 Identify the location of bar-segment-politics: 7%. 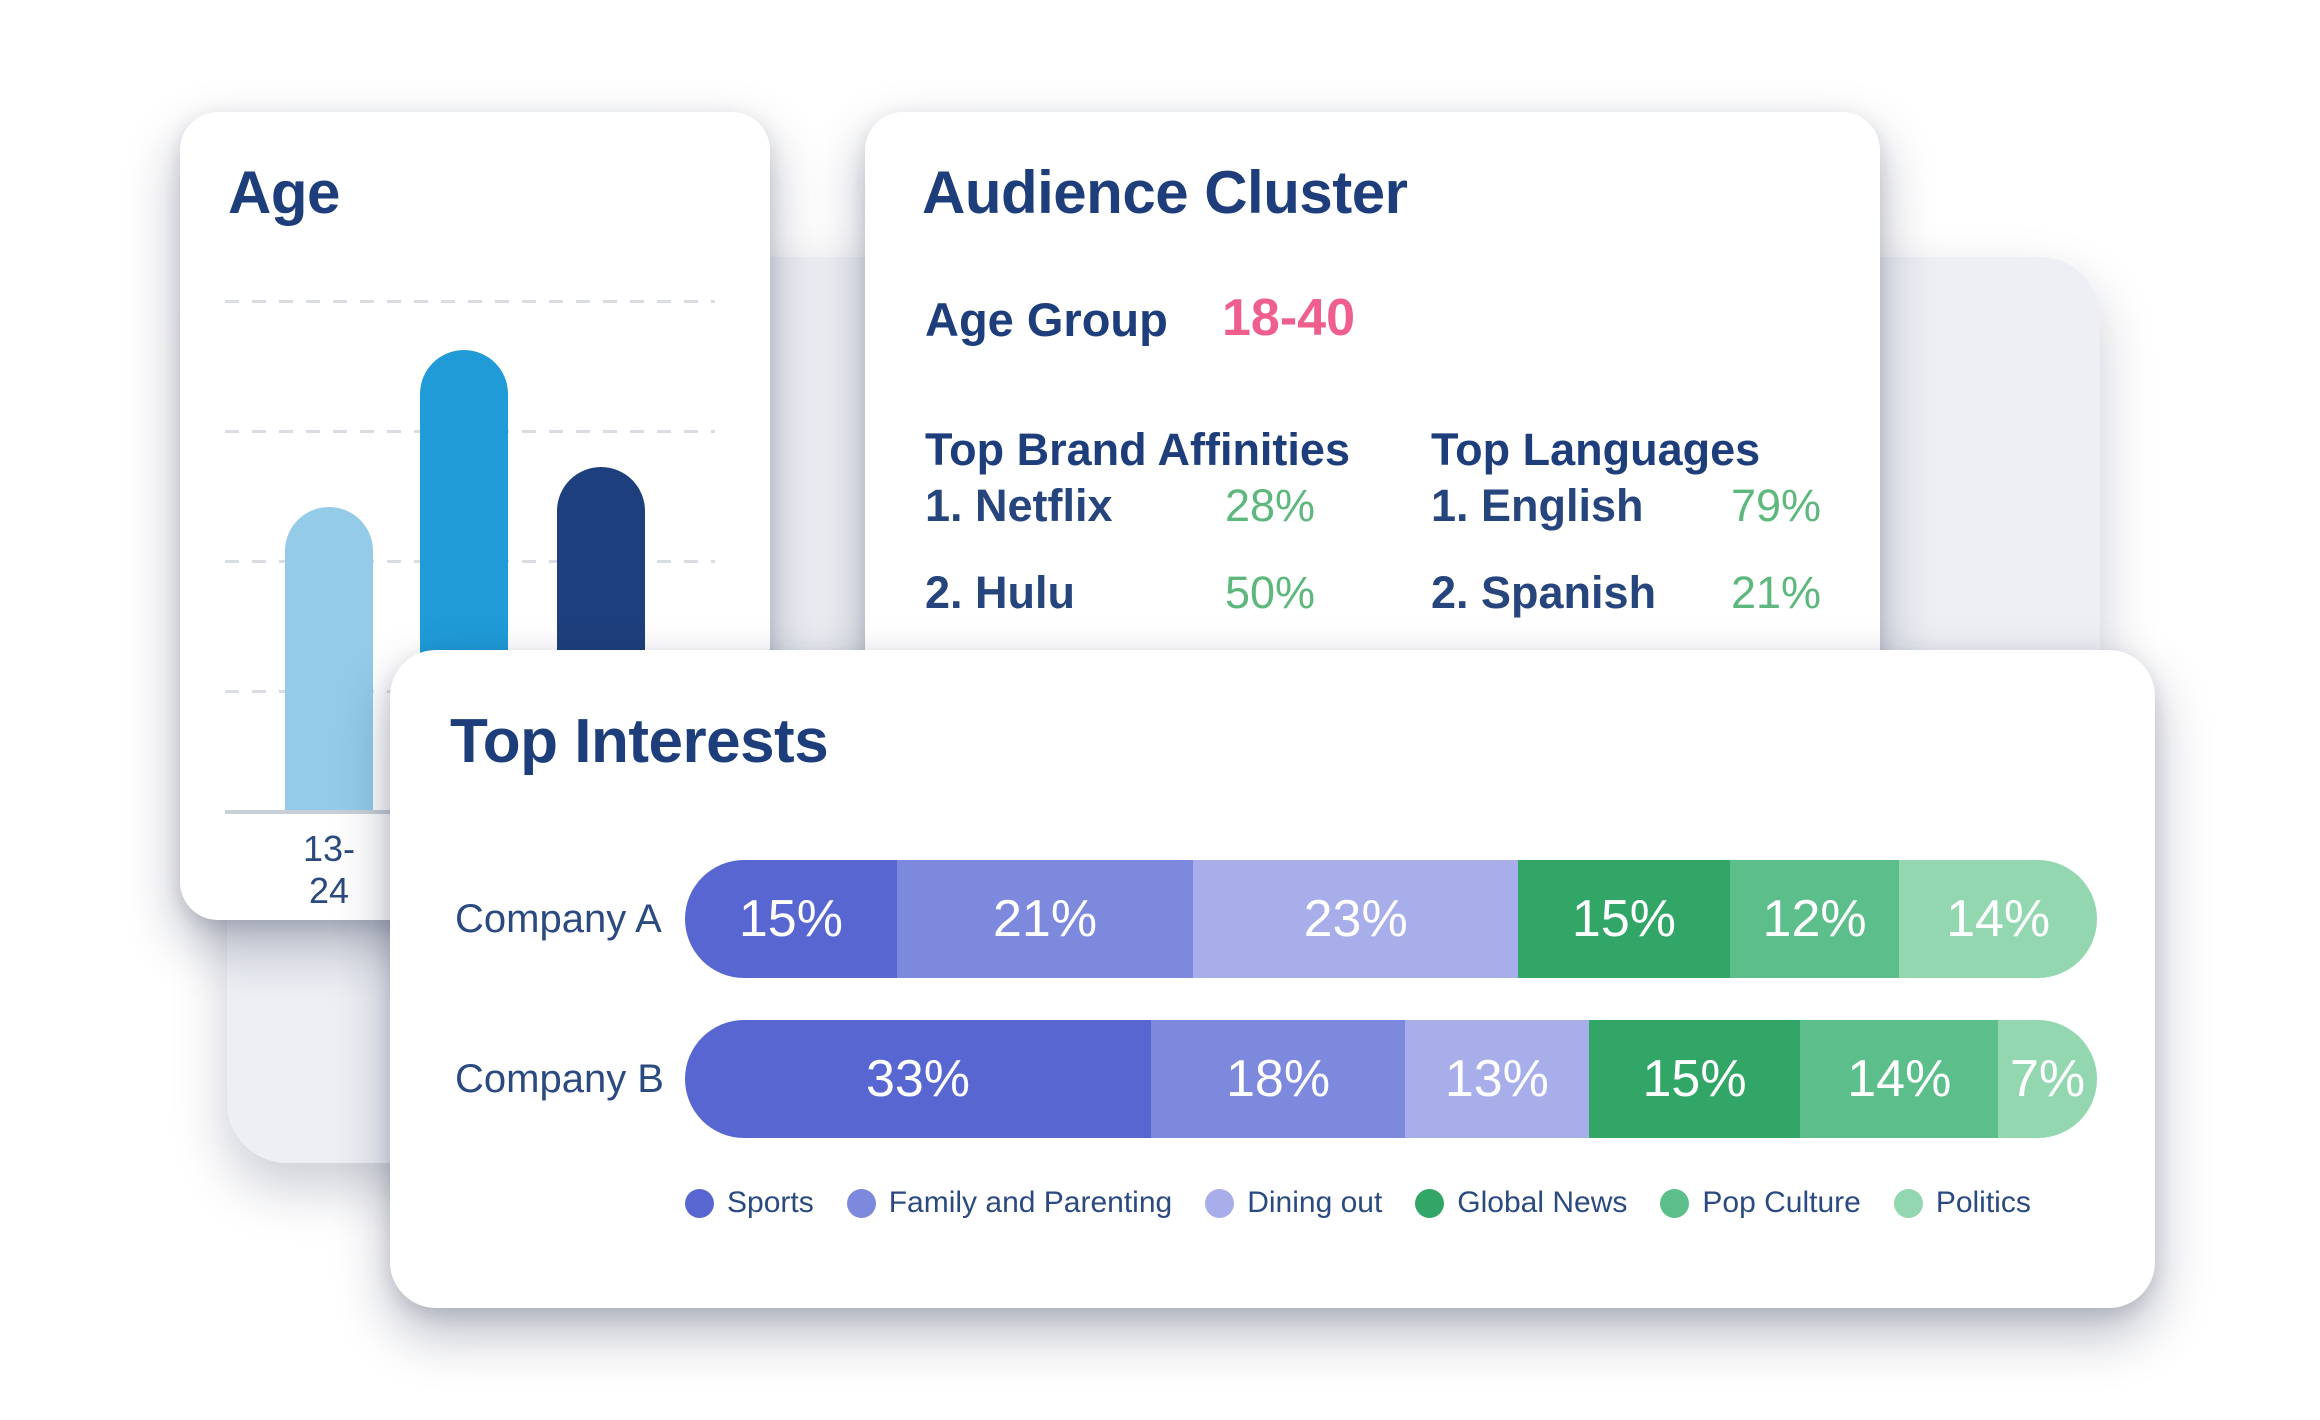
(2047, 1079).